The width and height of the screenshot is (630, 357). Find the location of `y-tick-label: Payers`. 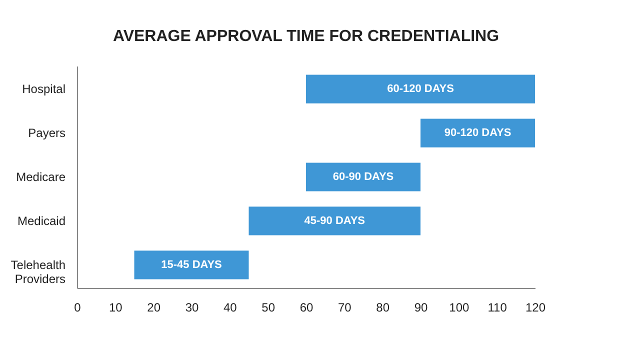

y-tick-label: Payers is located at coordinates (47, 133).